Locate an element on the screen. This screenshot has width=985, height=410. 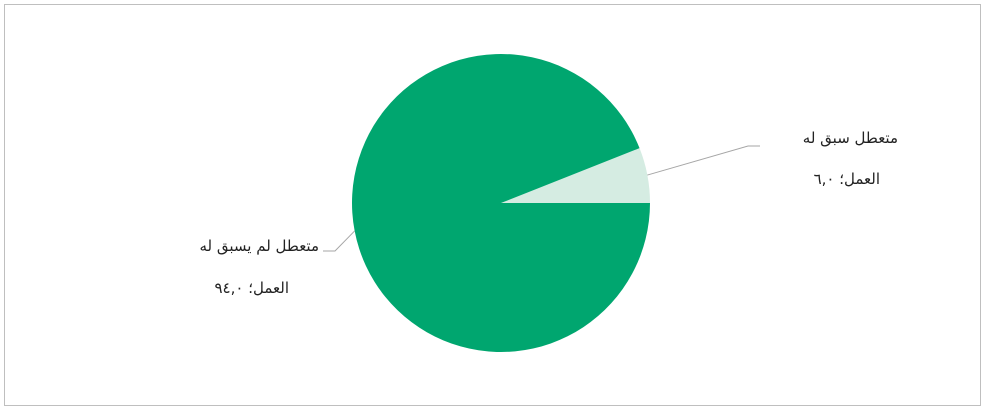
slice-label-1-line2: العمل؛ ٦,٠ is located at coordinates (847, 179).